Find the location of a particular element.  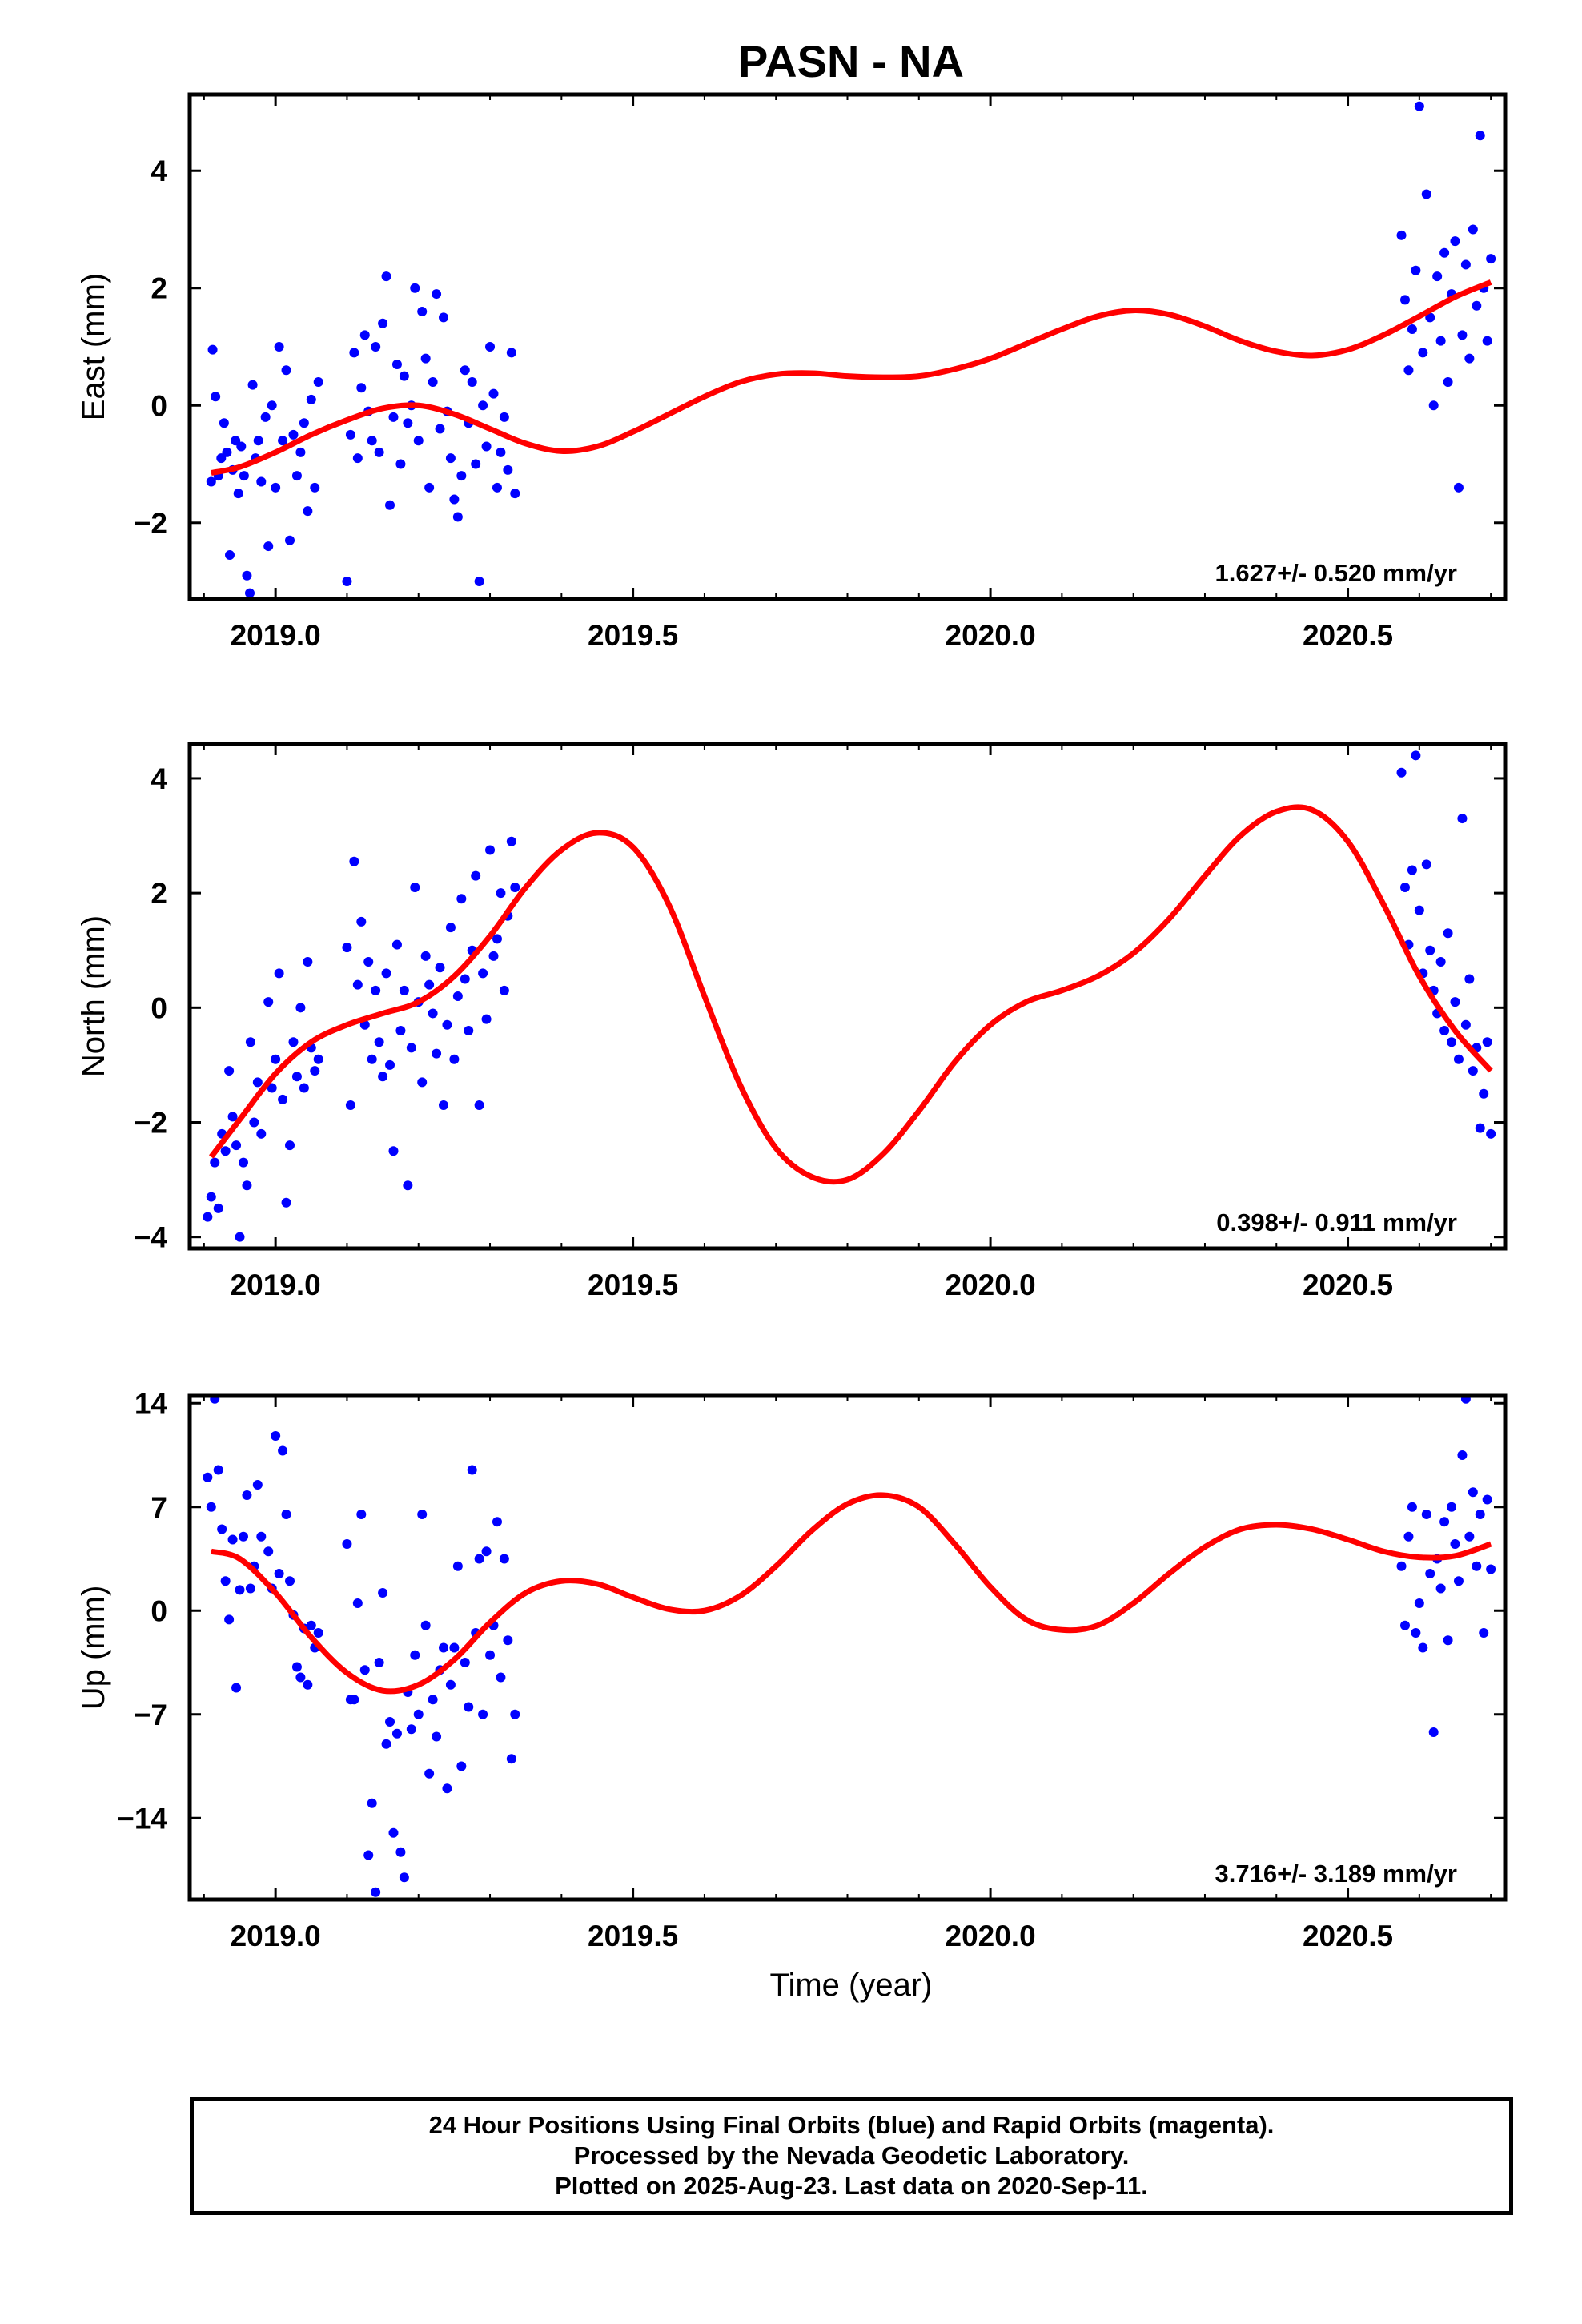

y-axis-label: North (mm) is located at coordinates (94, 996).